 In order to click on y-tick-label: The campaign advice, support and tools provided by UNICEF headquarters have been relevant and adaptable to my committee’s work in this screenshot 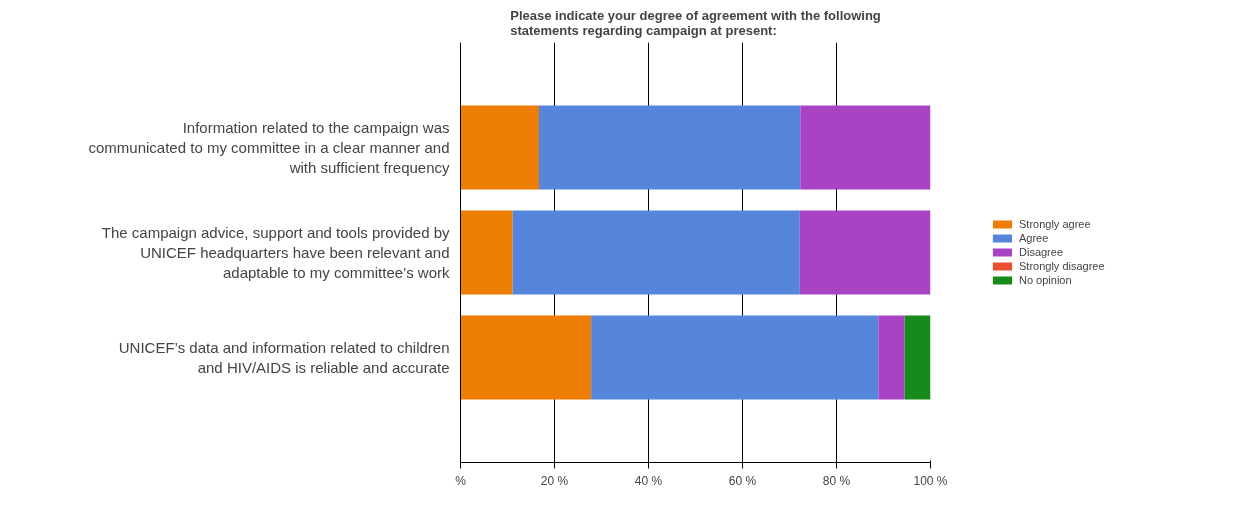, I will do `click(275, 252)`.